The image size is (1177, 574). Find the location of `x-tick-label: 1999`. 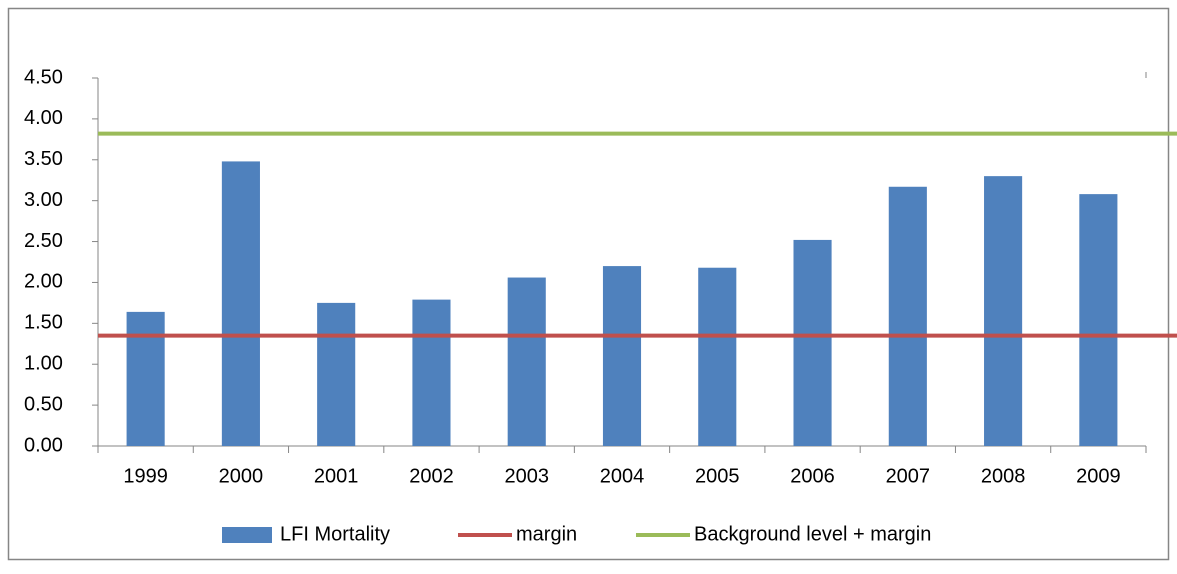

x-tick-label: 1999 is located at coordinates (145, 476).